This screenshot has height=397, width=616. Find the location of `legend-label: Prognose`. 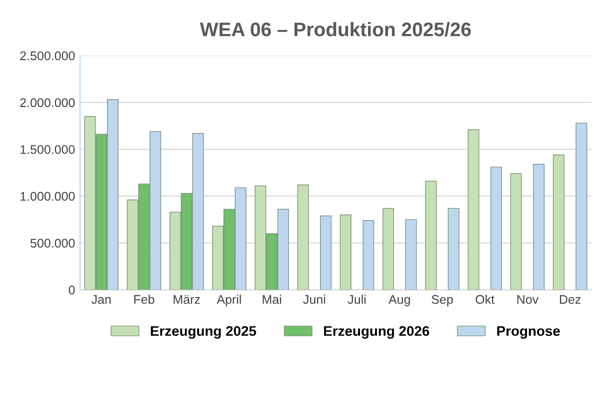

legend-label: Prognose is located at coordinates (528, 332).